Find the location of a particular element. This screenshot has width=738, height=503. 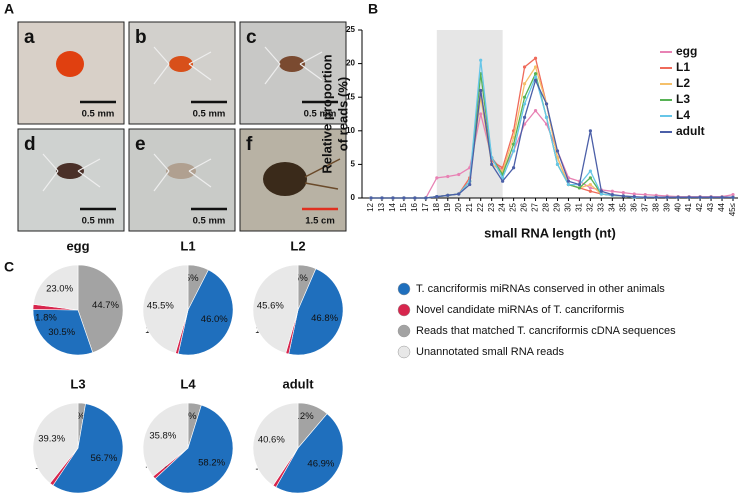

x-tick-label: 13 is located at coordinates (381, 206).